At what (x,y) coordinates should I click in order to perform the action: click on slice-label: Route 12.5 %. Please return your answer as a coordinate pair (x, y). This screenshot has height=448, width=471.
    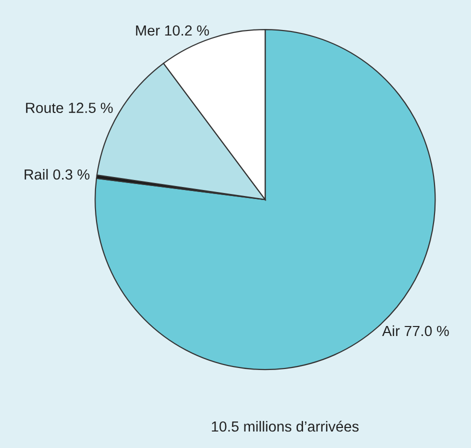
    Looking at the image, I should click on (69, 108).